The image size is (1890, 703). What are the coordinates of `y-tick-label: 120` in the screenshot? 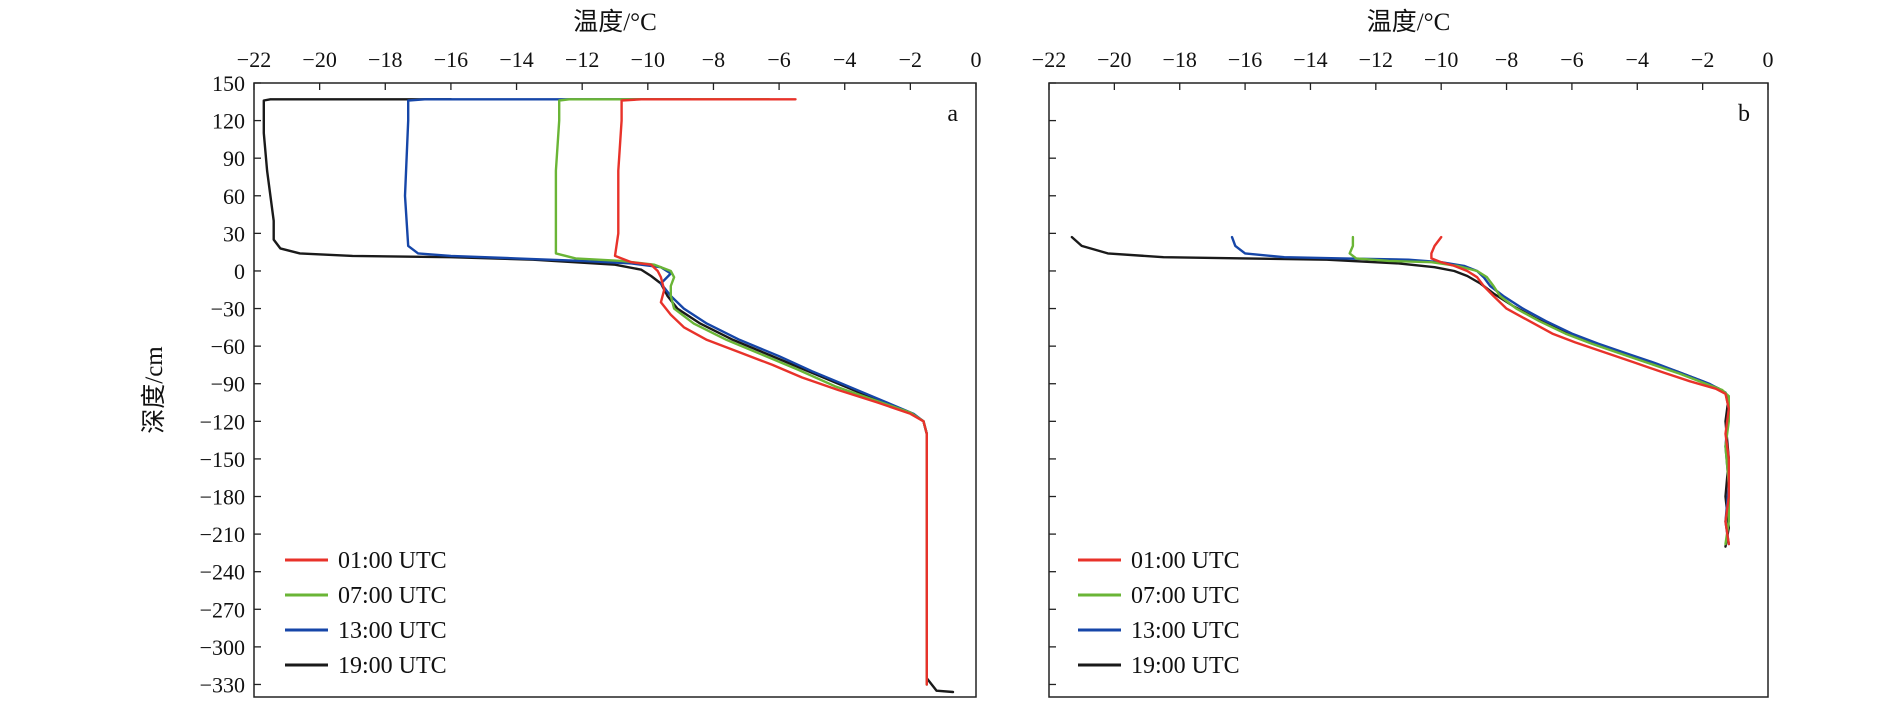 It's located at (228, 121).